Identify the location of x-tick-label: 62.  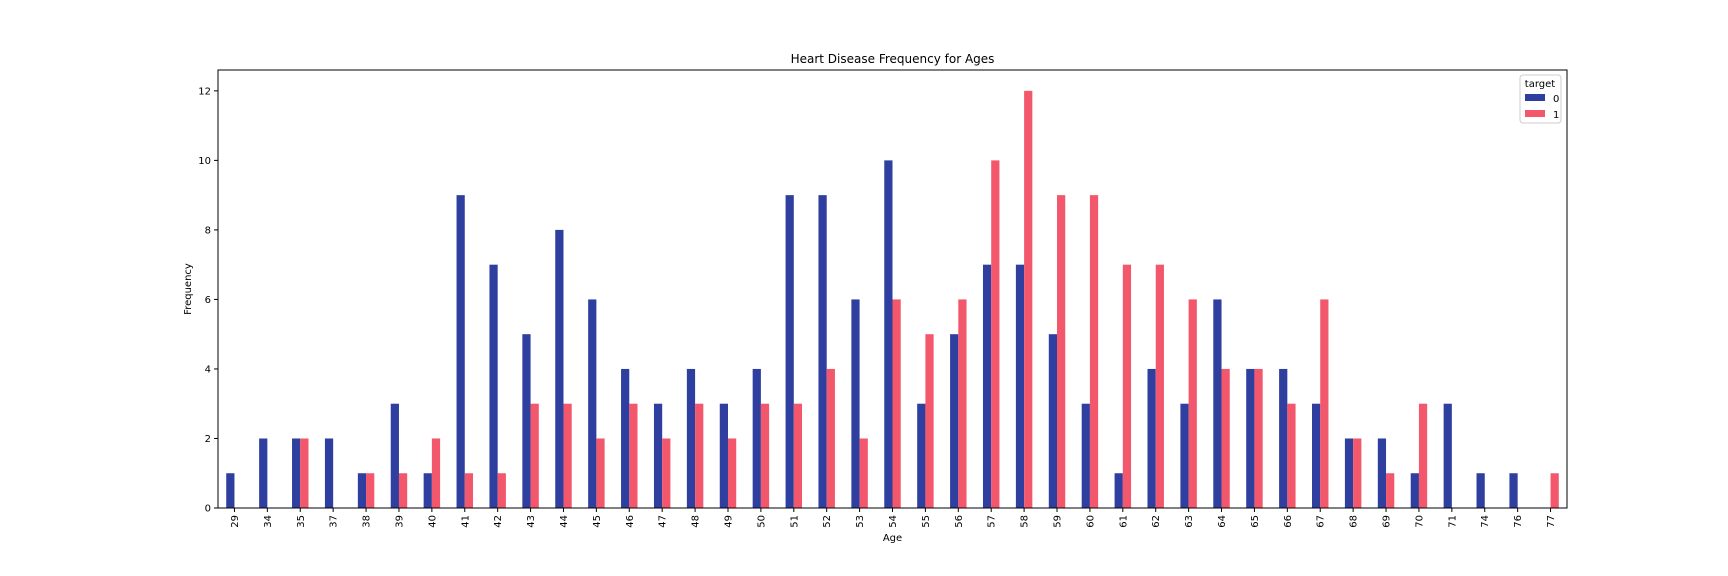
(1156, 521).